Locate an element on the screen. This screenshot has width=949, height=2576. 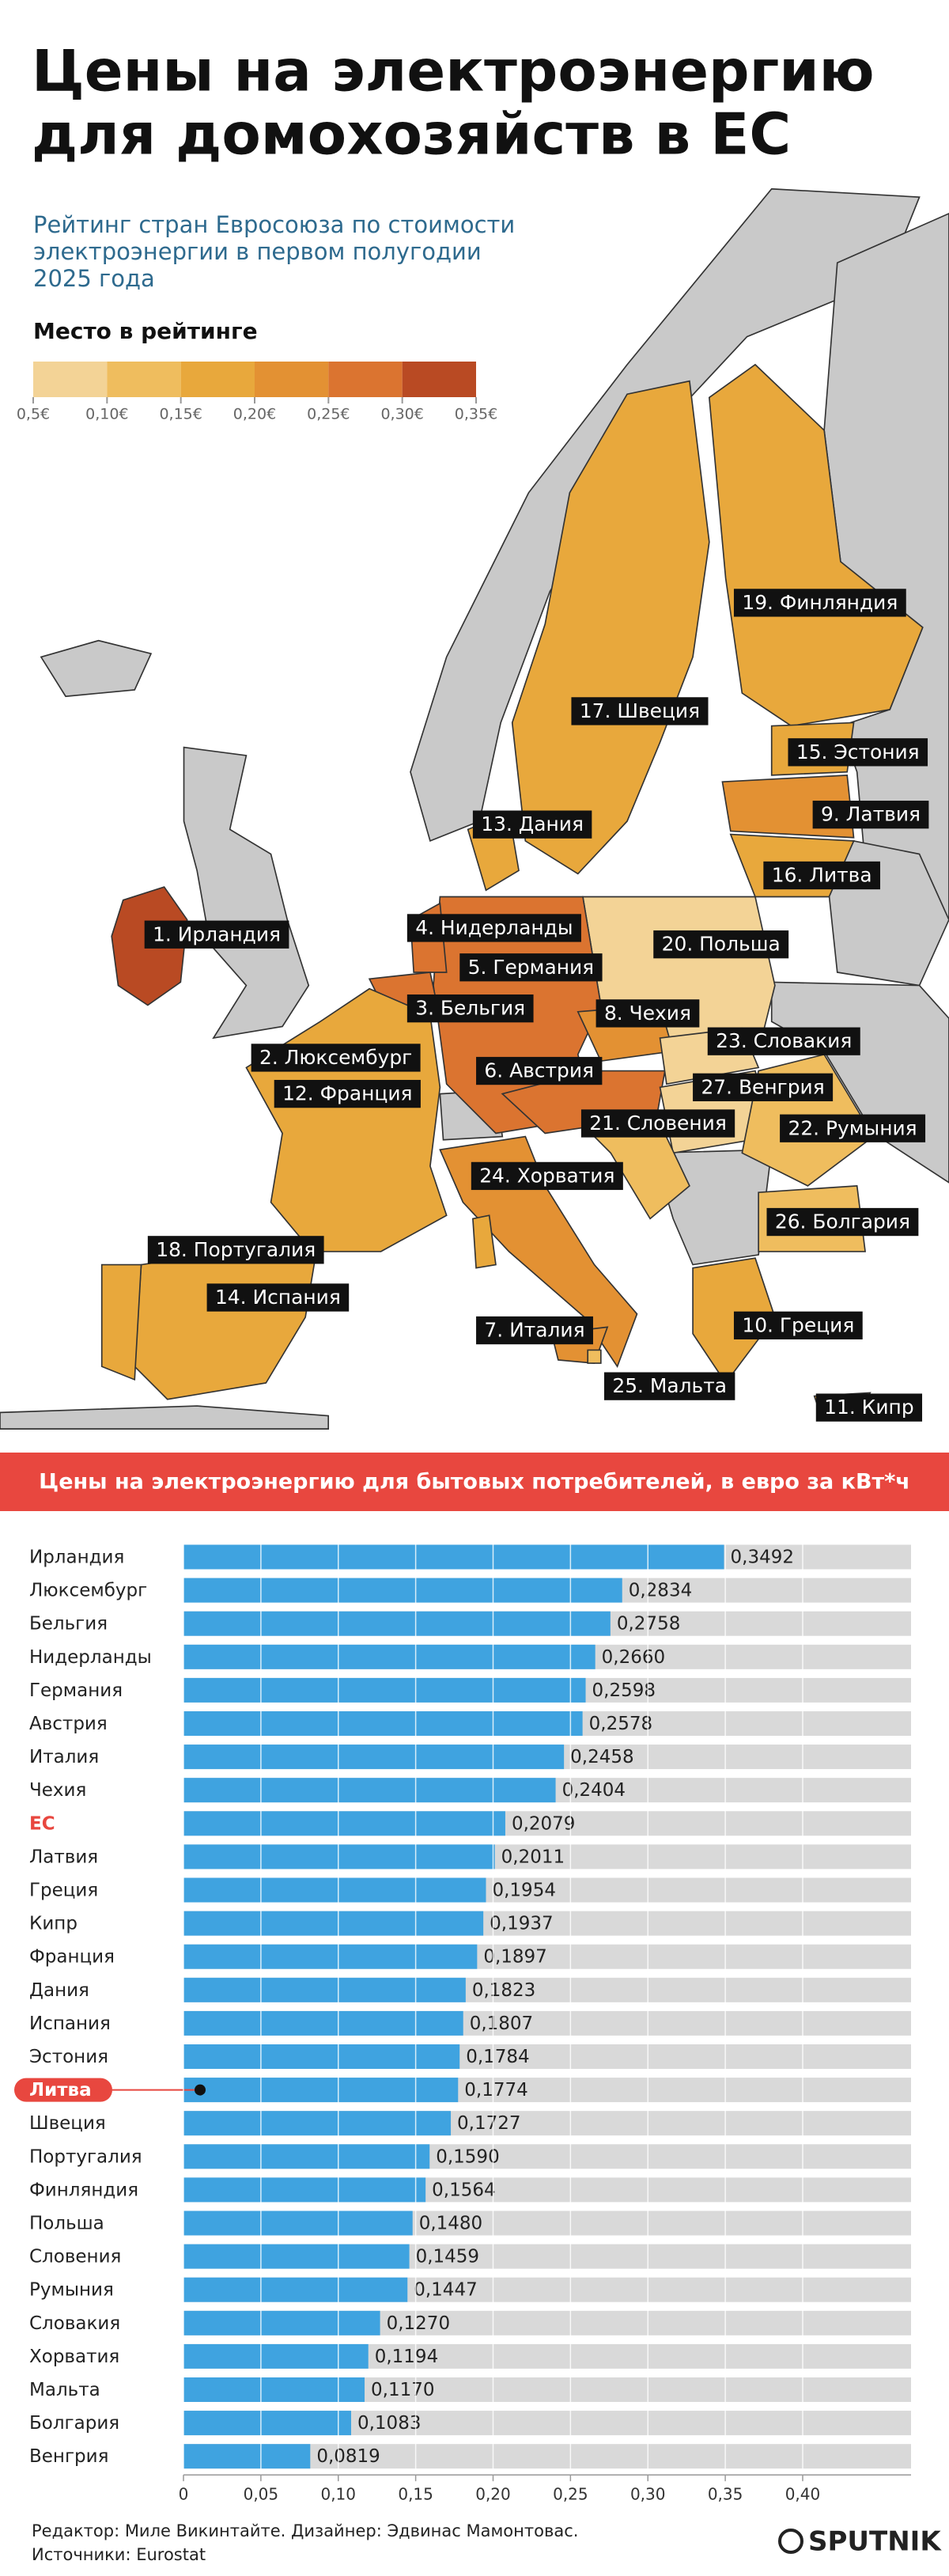
category-label: Германия is located at coordinates (76, 1690).